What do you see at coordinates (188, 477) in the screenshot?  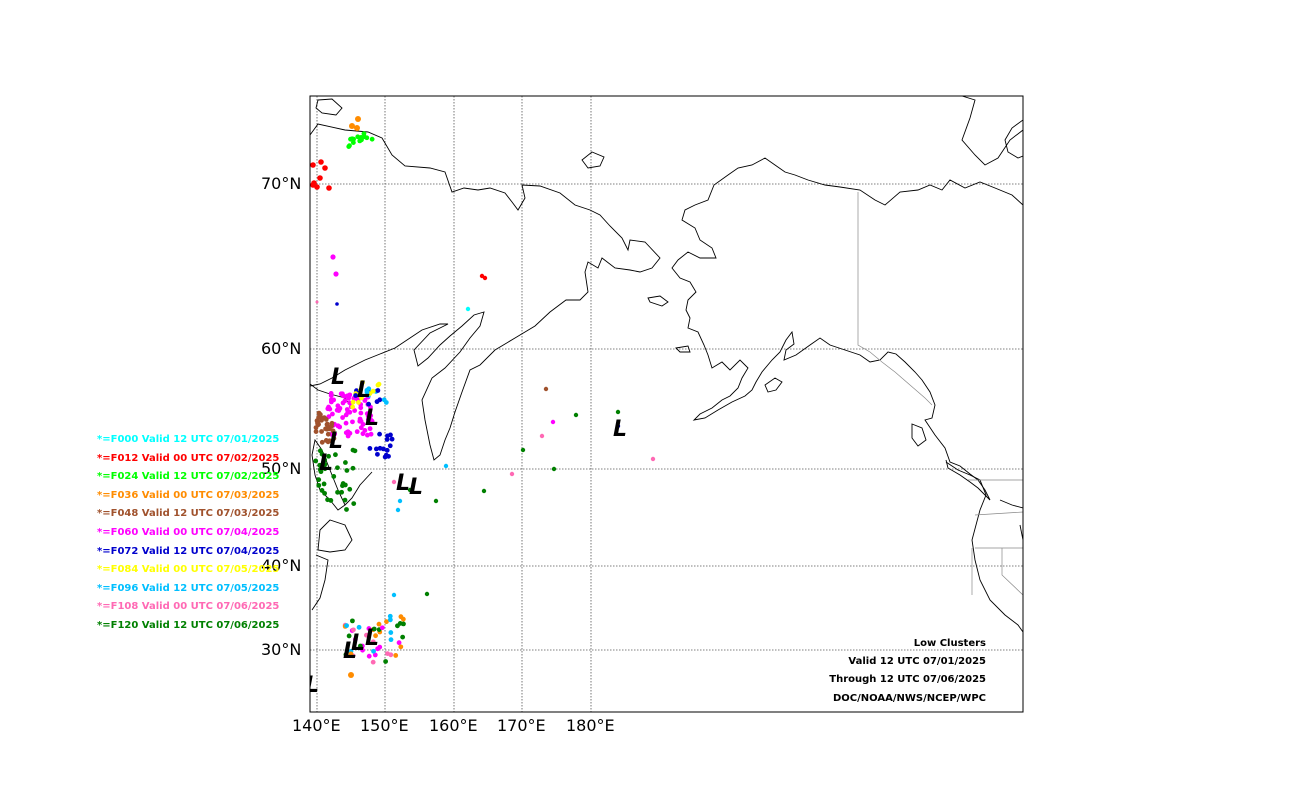 I see `legend-item: *=F024 Valid 12 UTC 07/02/2025` at bounding box center [188, 477].